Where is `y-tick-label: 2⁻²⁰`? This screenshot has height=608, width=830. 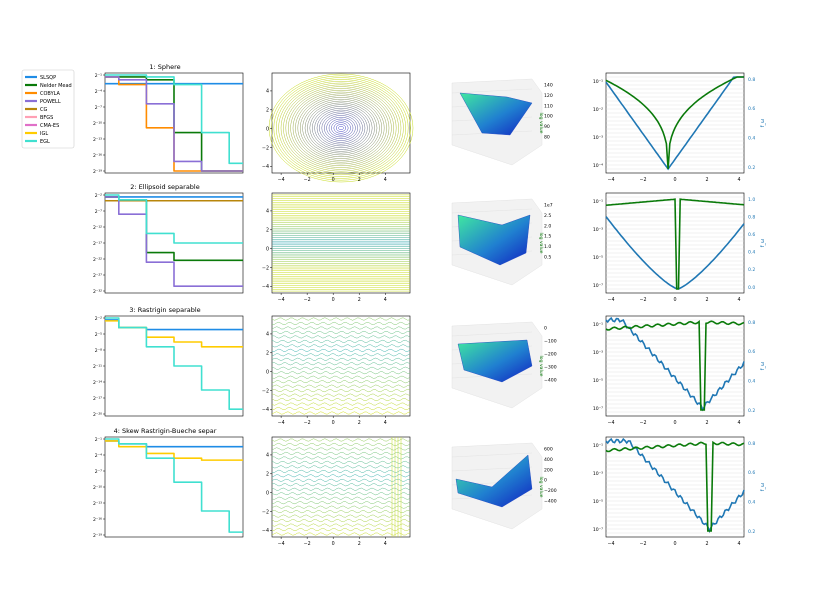 y-tick-label: 2⁻²⁰ is located at coordinates (97, 415).